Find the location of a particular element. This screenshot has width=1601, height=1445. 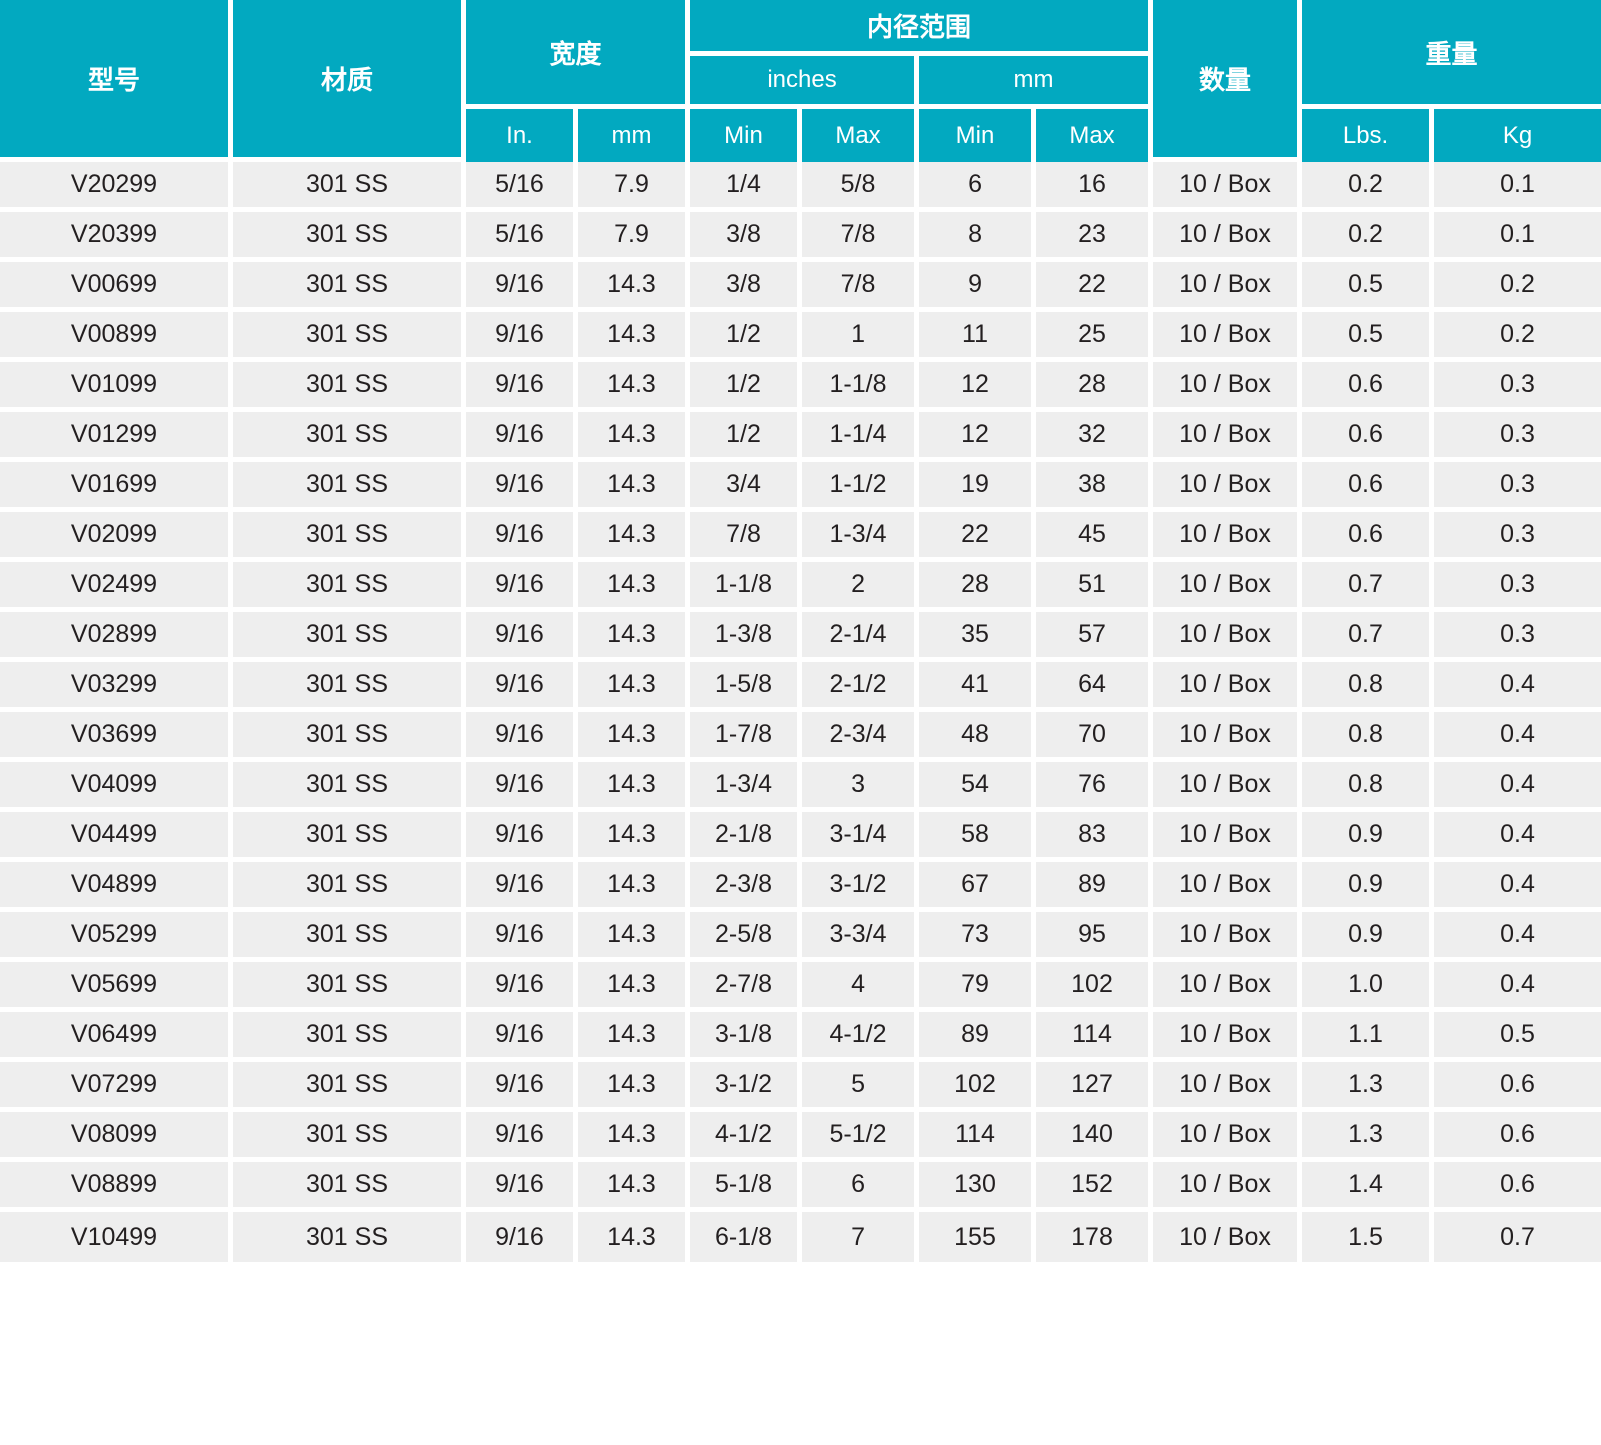

cell-id-mm-max: 76 is located at coordinates (1095, 787).